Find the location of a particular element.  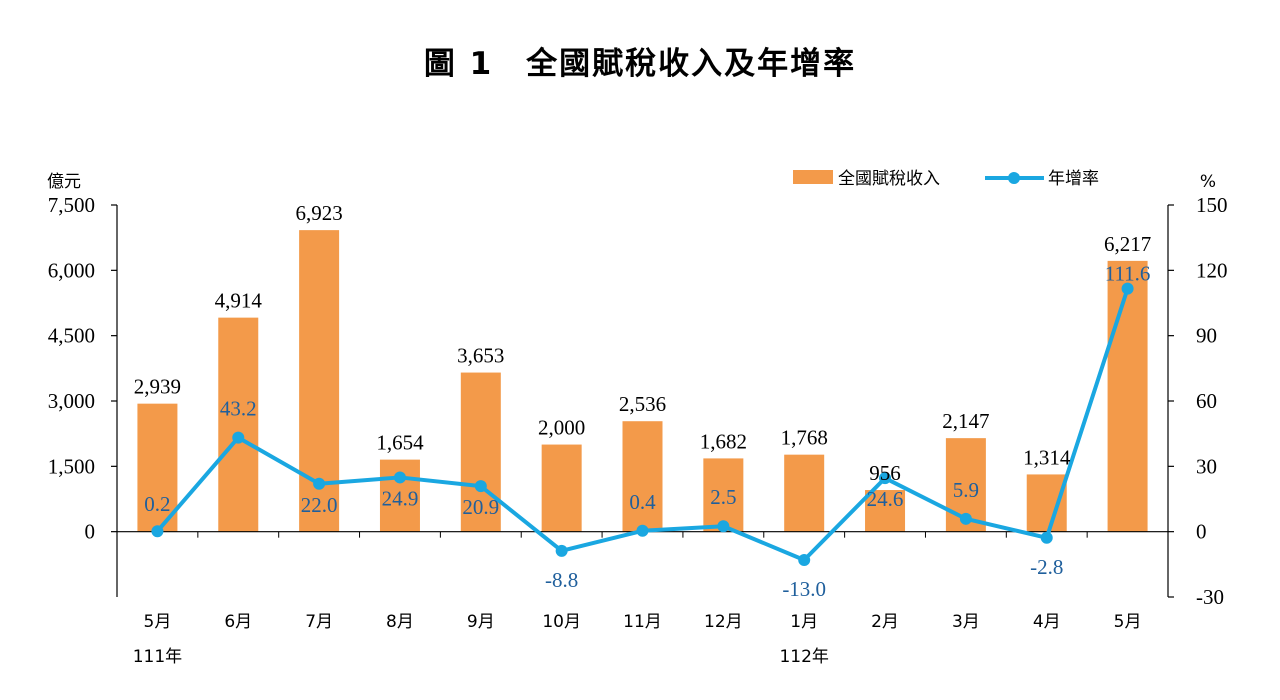

growth-rate-label: 22.0 is located at coordinates (319, 505).